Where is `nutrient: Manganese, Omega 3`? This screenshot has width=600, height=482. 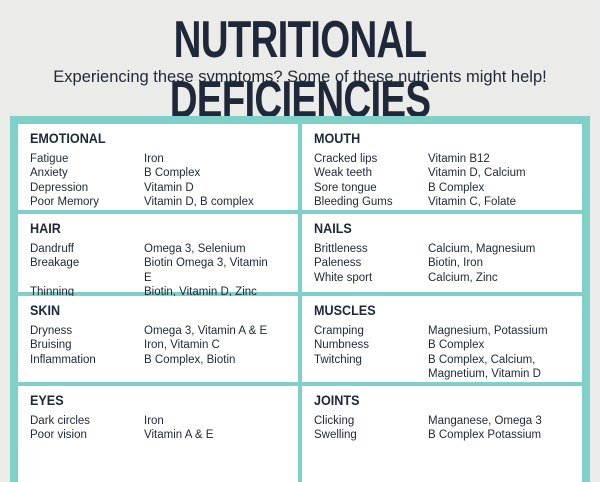
nutrient: Manganese, Omega 3 is located at coordinates (485, 421).